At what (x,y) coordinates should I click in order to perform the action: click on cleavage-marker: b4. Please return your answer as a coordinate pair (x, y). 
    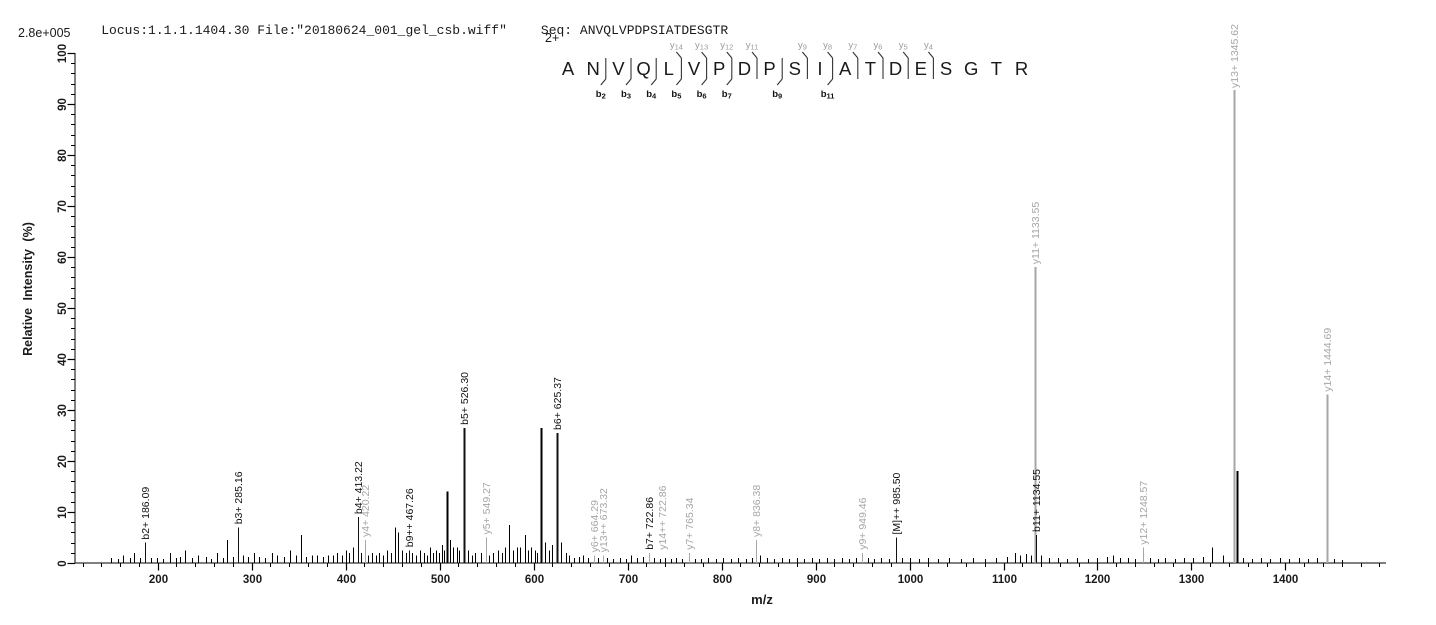
    Looking at the image, I should click on (651, 79).